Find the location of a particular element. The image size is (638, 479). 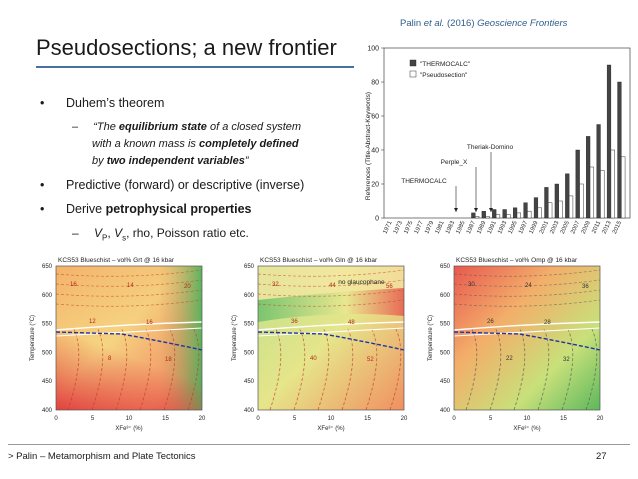

quote-pre-2: with a known mass is is located at coordinates (145, 144).